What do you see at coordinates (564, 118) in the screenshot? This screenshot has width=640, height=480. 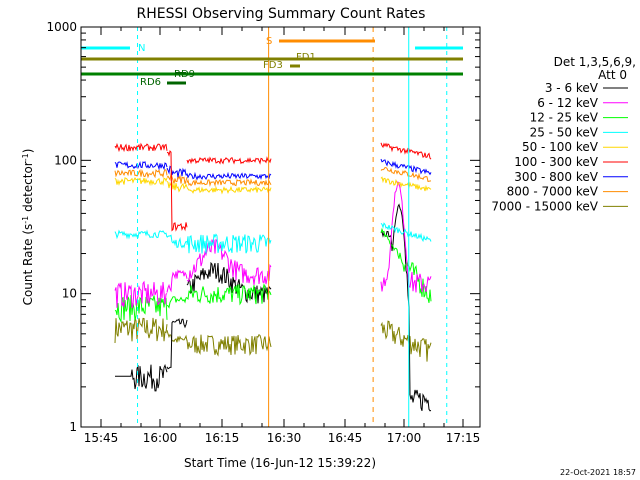 I see `legend-entry-label: 12 - 25 keV` at bounding box center [564, 118].